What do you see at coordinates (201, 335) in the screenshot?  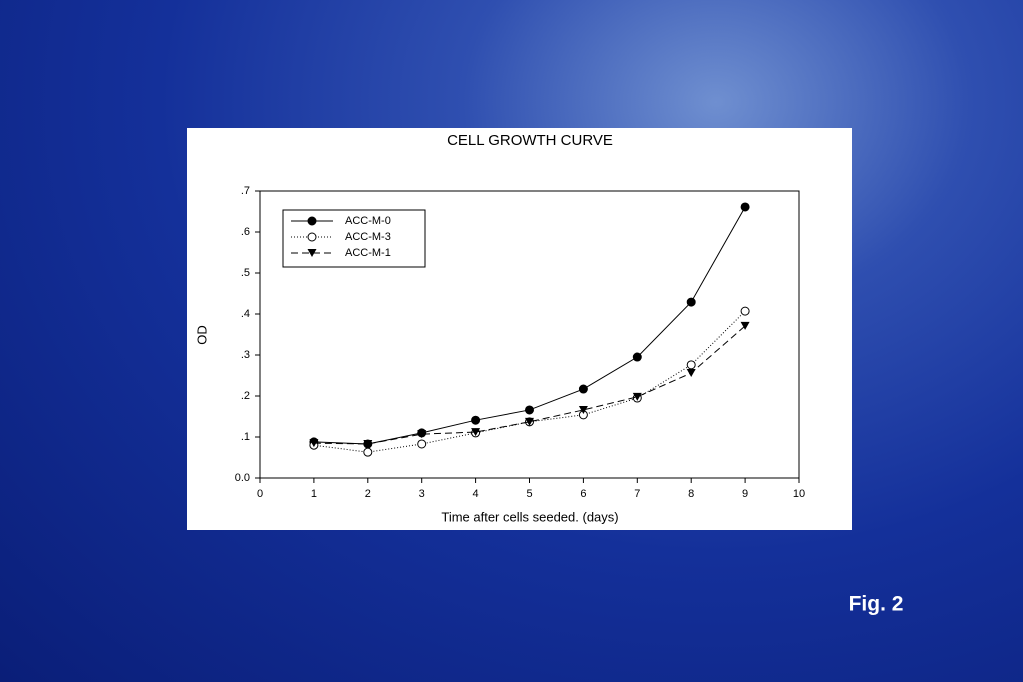 I see `y-axis-label: OD` at bounding box center [201, 335].